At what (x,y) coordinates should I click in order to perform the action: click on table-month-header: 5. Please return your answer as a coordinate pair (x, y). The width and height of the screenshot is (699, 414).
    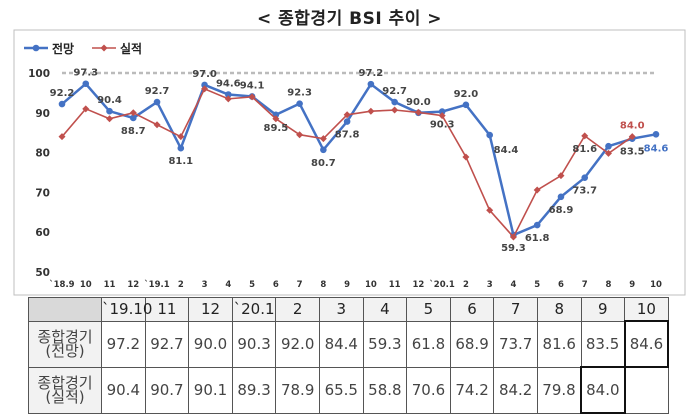
    Looking at the image, I should click on (428, 309).